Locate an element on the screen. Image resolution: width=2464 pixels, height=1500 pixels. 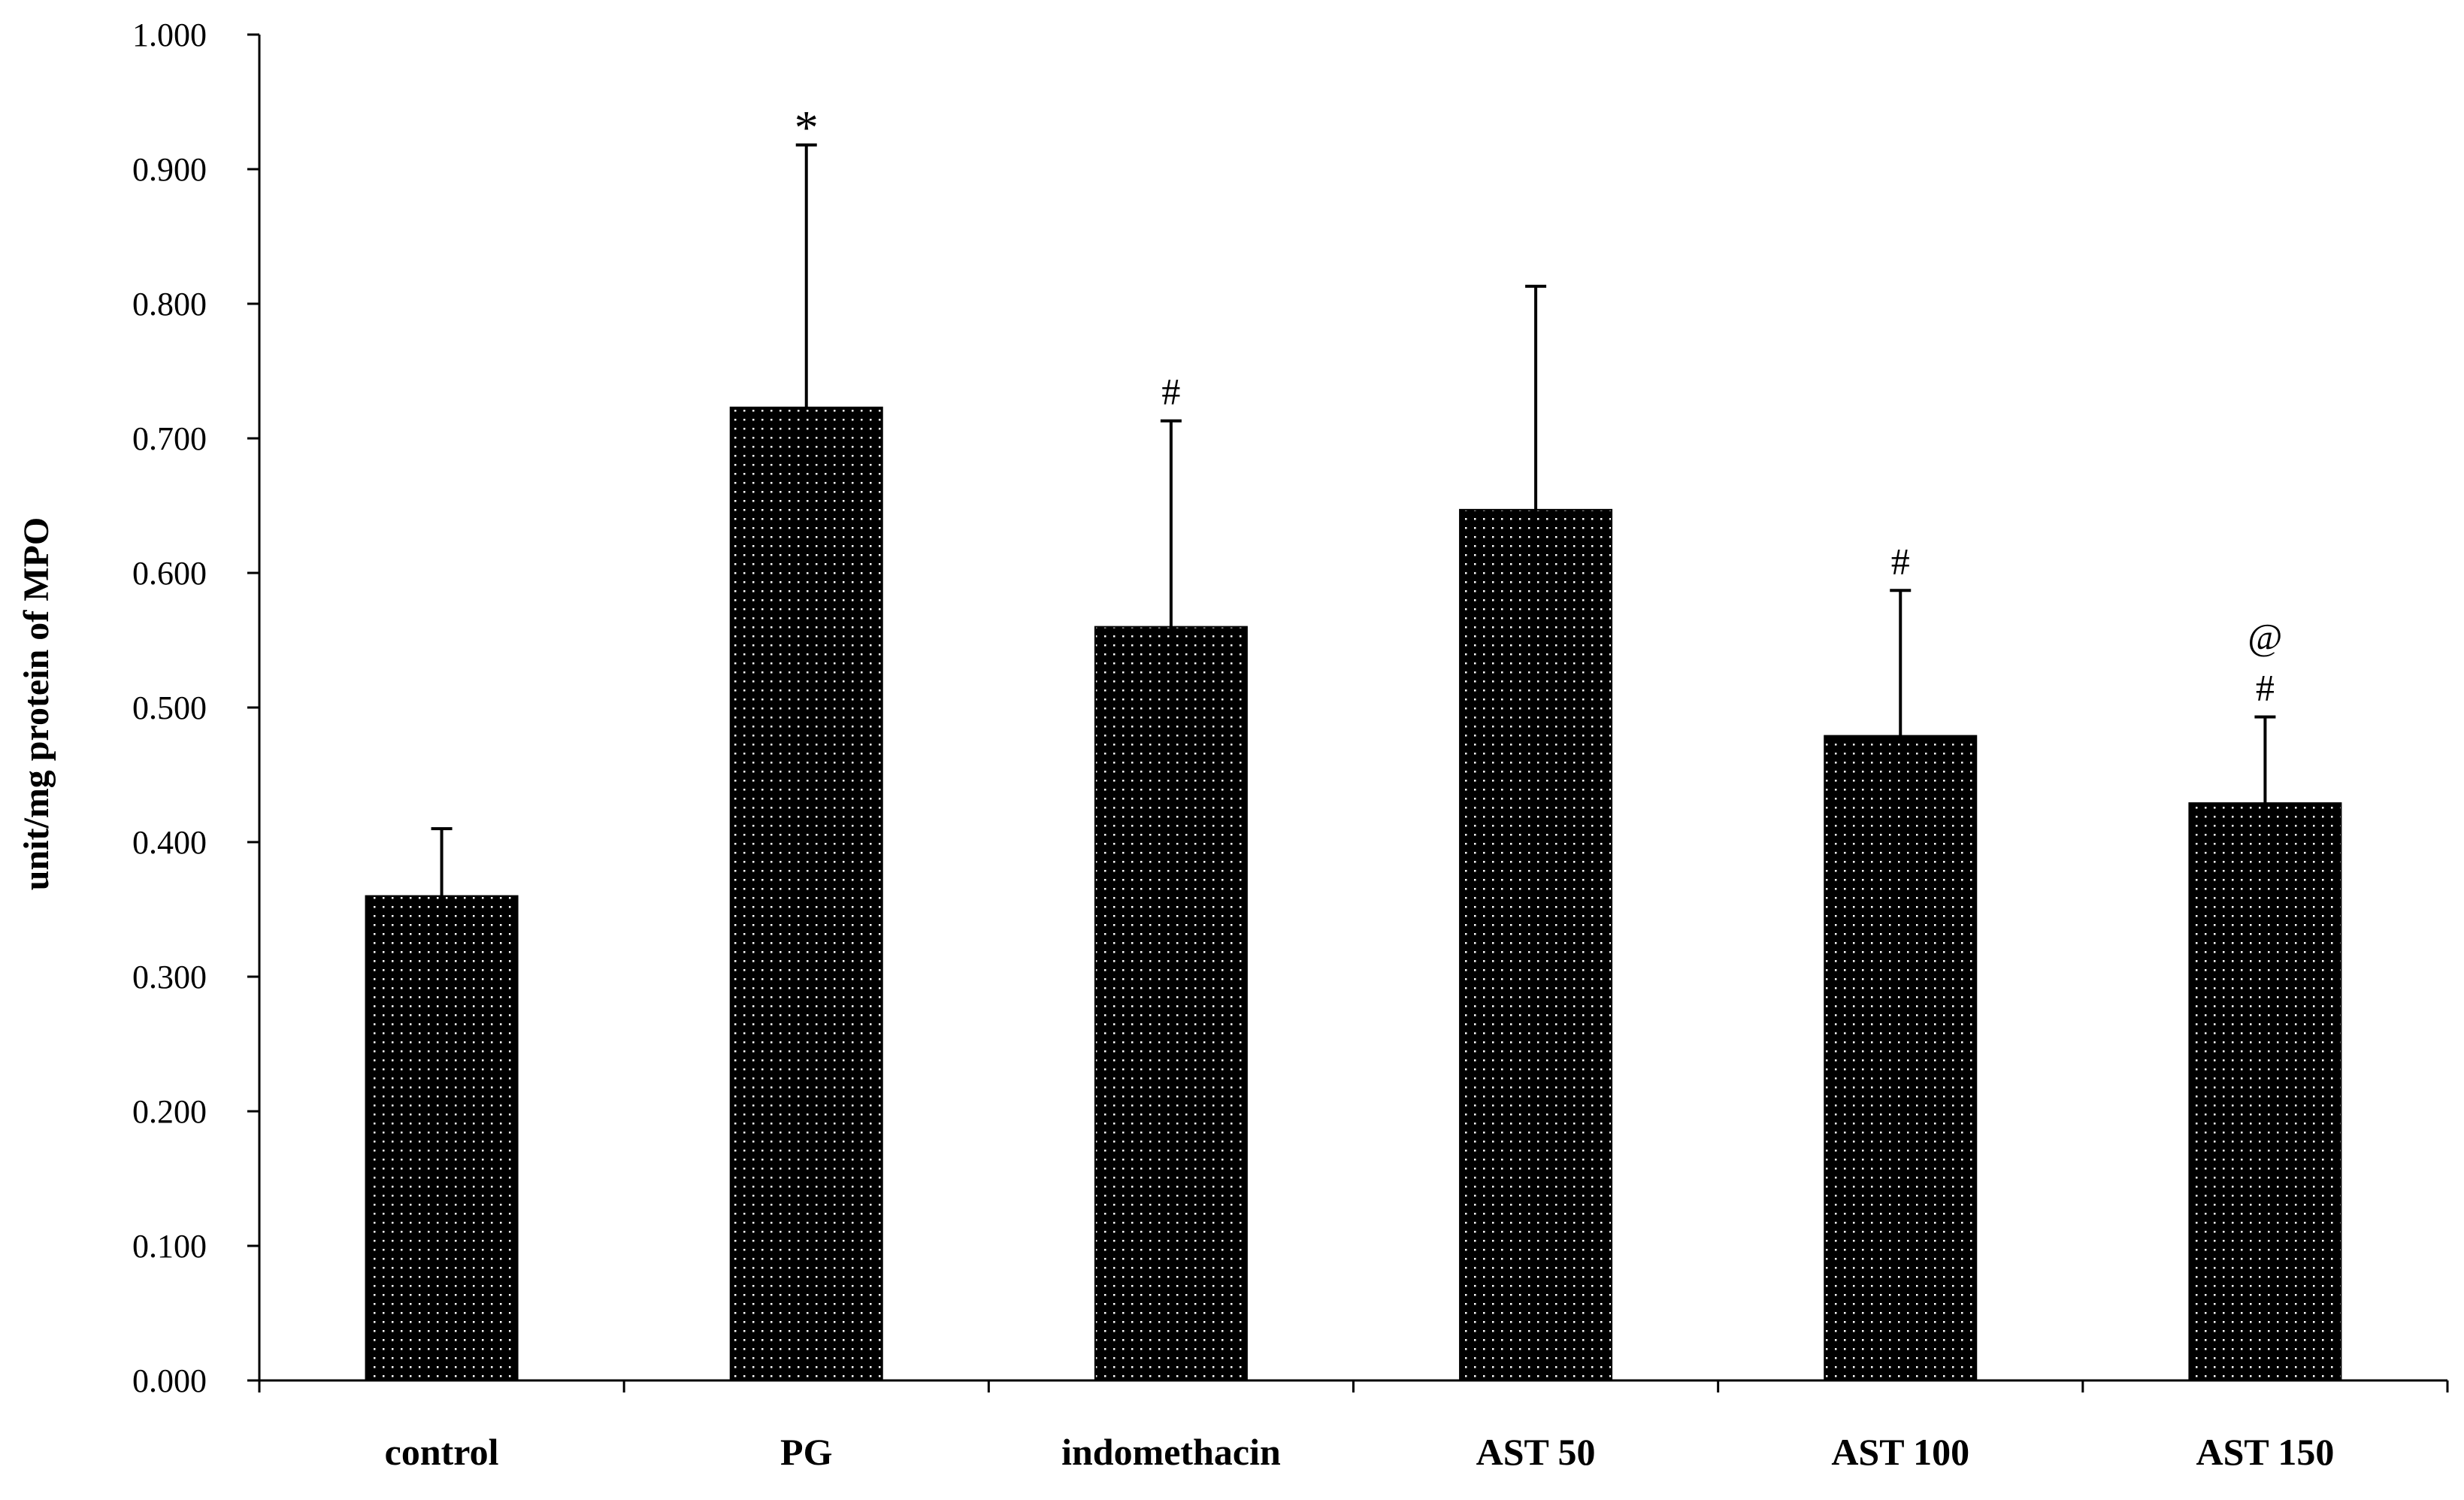
x-tick-label: control is located at coordinates (442, 1452).